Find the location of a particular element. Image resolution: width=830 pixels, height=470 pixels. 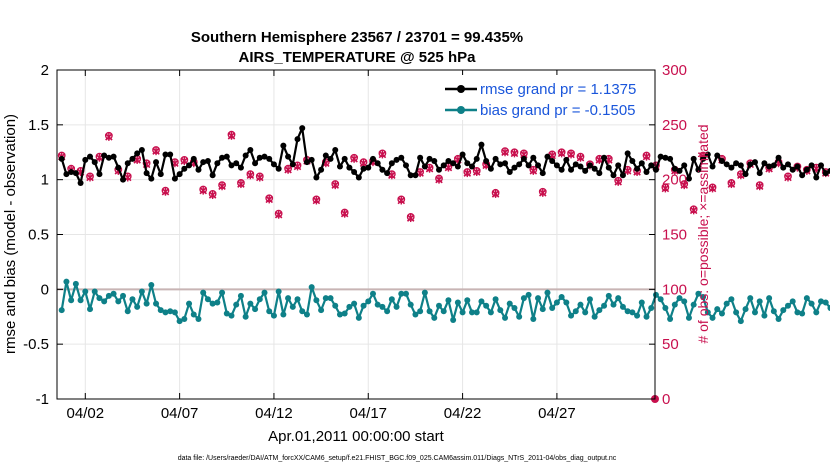

chart-title-line2: AIRS_TEMPERATURE @ 525 hPa is located at coordinates (358, 57).